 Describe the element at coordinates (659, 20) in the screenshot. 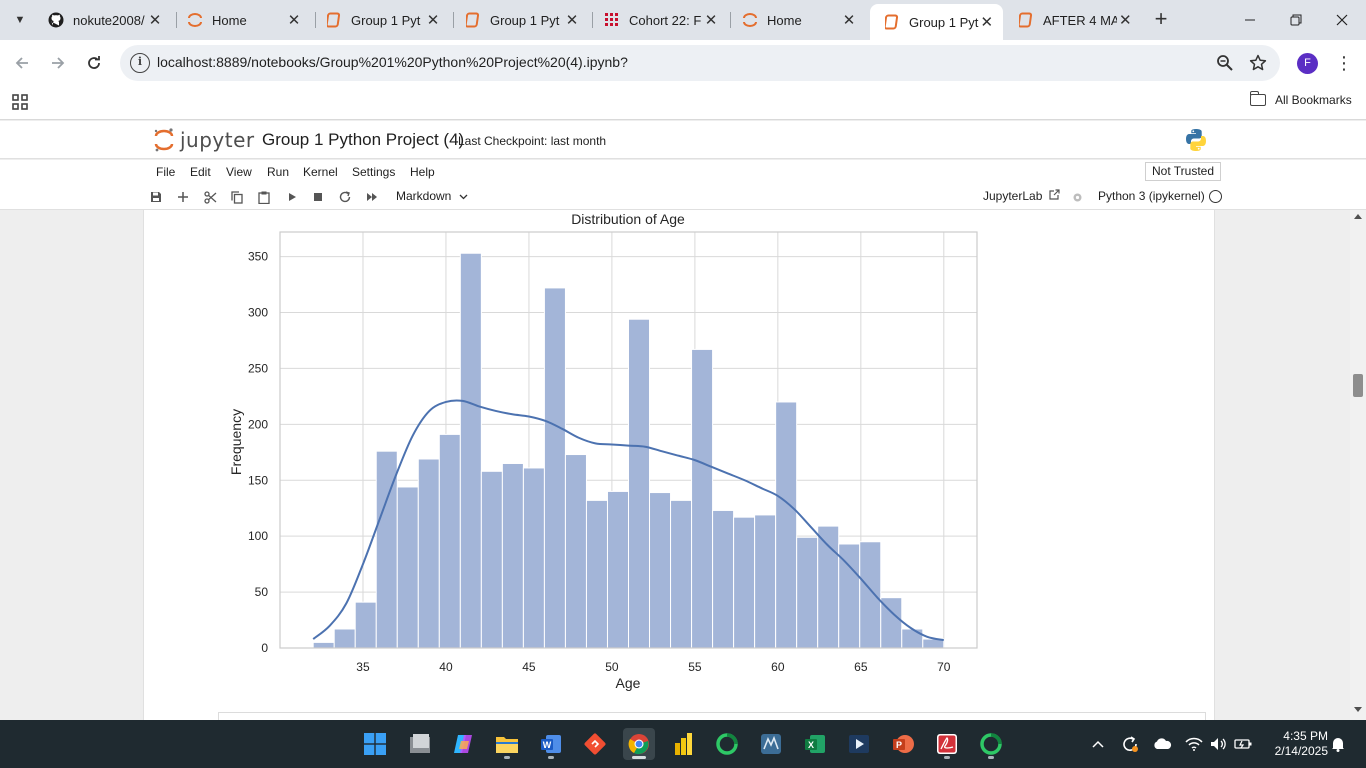

I see `browser-tab: Cohort 22: F ✕` at that location.